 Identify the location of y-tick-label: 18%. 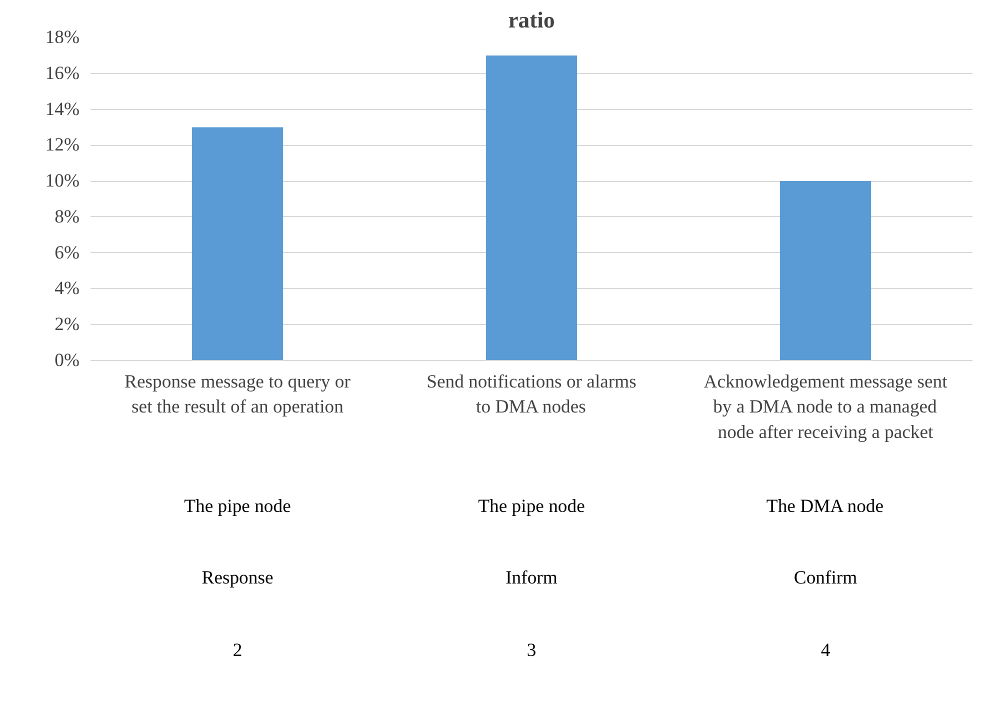
(62, 37).